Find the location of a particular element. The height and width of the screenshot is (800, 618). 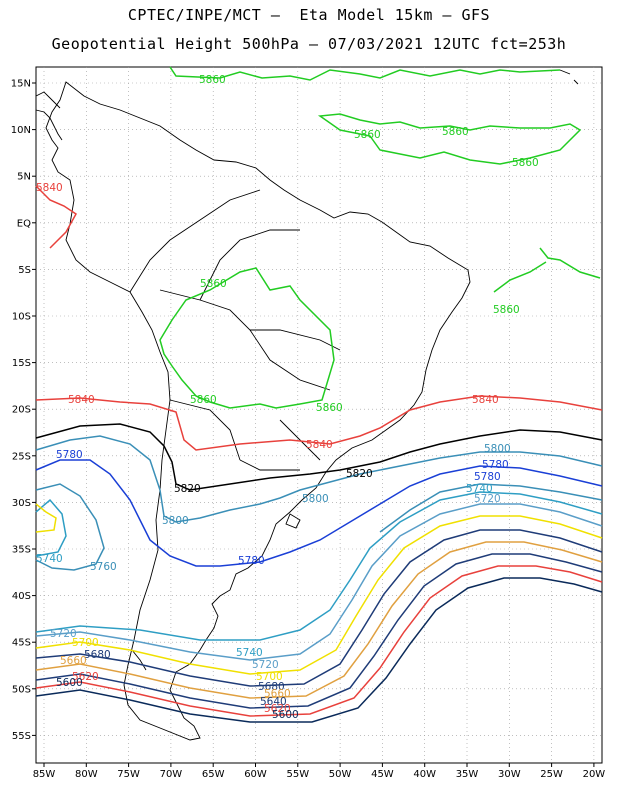

lat-label: EQ is located at coordinates (24, 223).